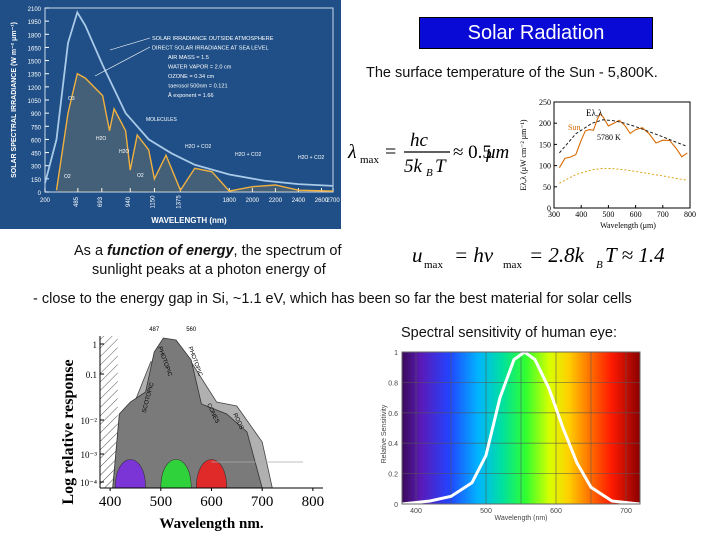 The image size is (720, 540). Describe the element at coordinates (154, 330) in the screenshot. I see `log-annotation: 487` at that location.